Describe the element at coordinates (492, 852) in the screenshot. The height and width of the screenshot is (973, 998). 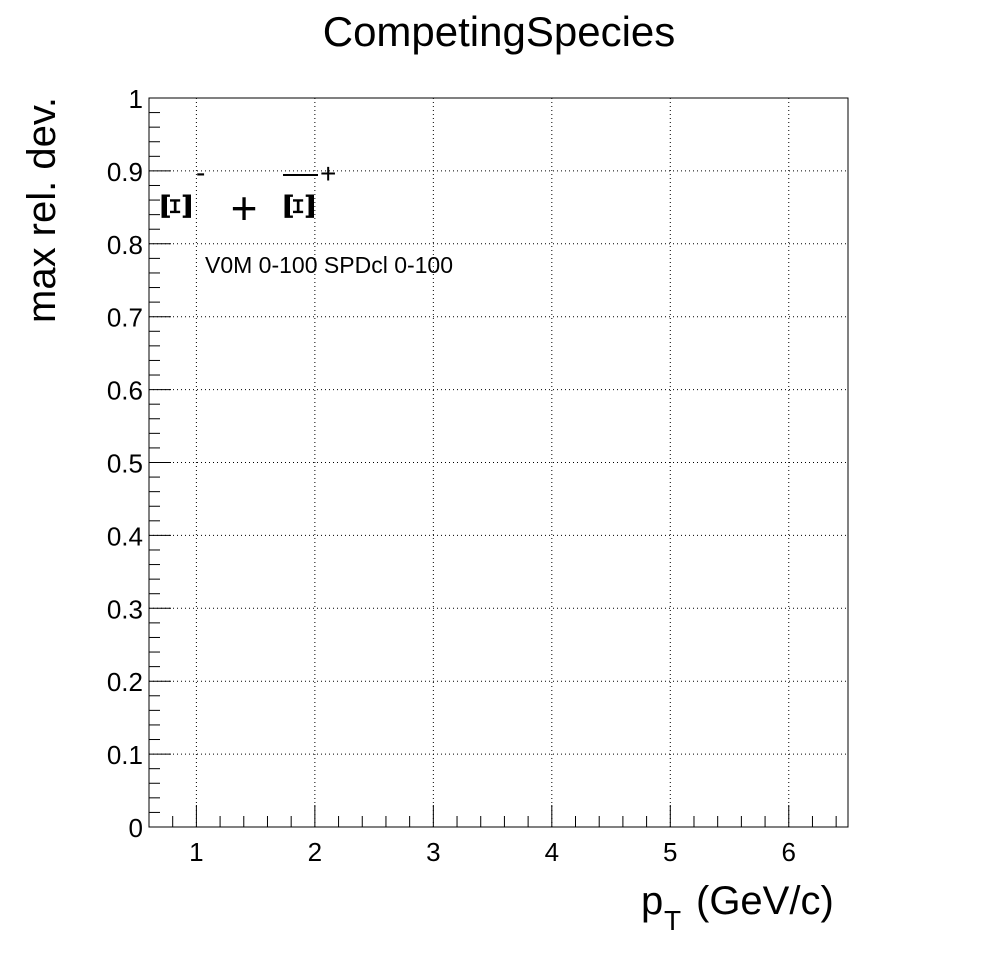
I see `x-tick-labels: 1 2 3 4 5 6` at that location.